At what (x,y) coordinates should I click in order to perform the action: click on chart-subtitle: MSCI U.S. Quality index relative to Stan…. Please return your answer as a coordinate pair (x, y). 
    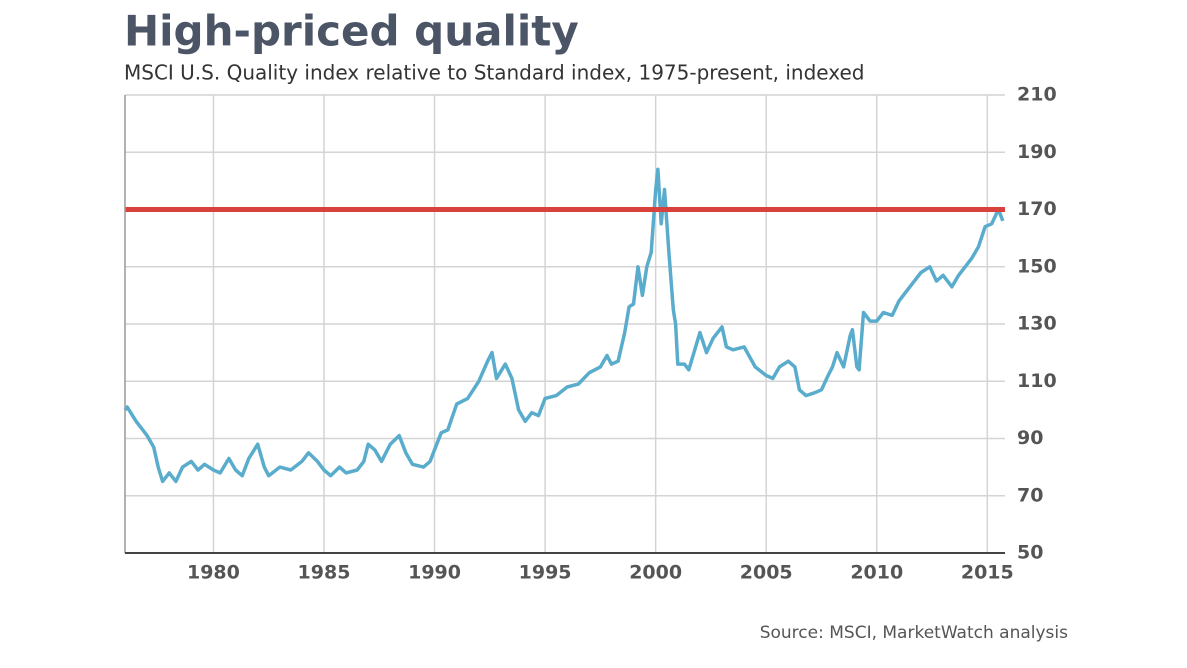
    Looking at the image, I should click on (494, 73).